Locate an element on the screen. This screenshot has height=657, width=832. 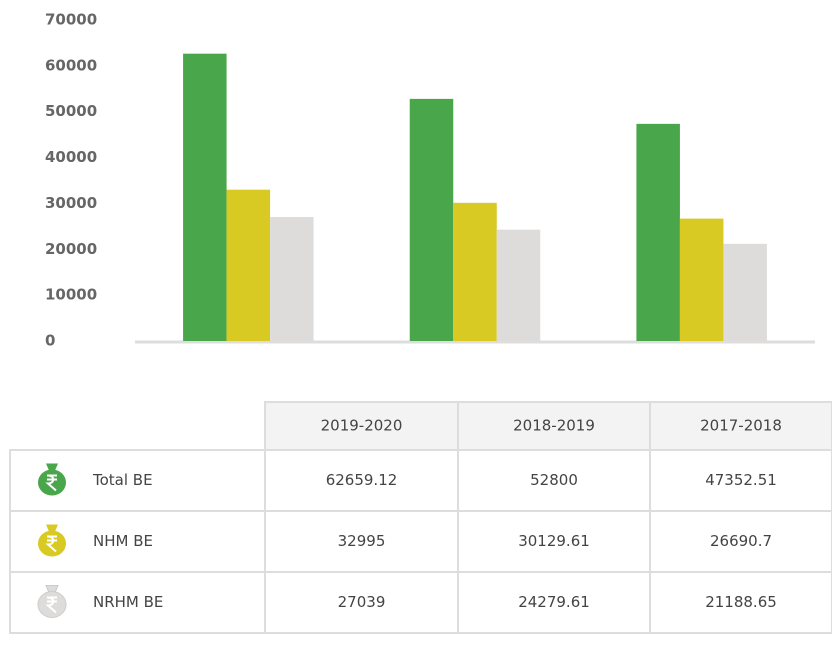
value-text: 21188.65 is located at coordinates (741, 602).